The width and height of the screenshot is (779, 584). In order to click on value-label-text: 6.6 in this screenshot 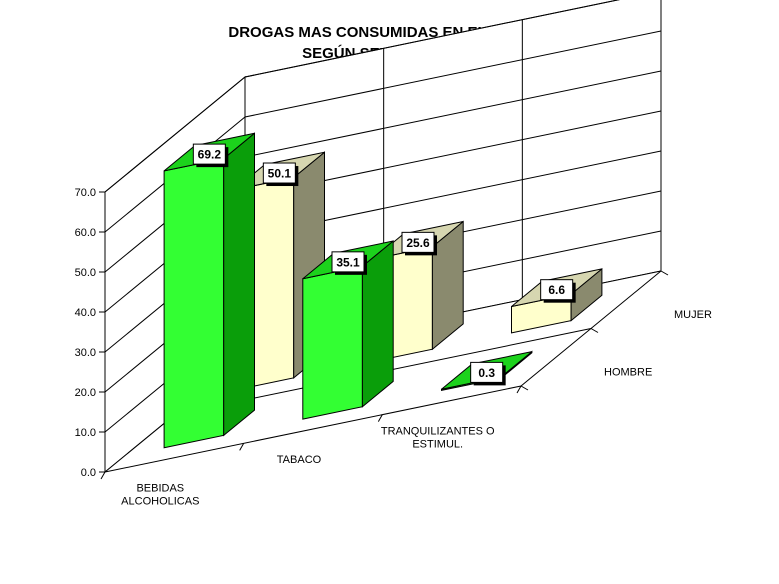, I will do `click(556, 290)`.